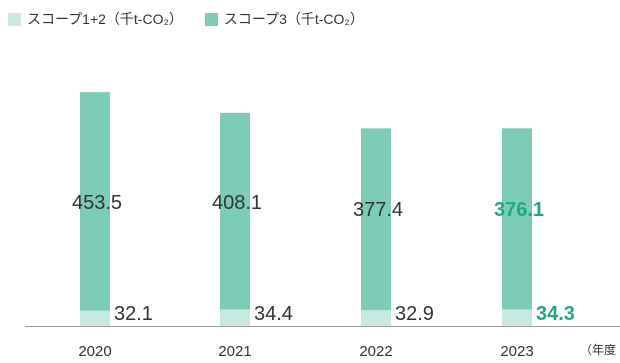 The width and height of the screenshot is (620, 363). I want to click on x-tick-2022: 2022, so click(375, 351).